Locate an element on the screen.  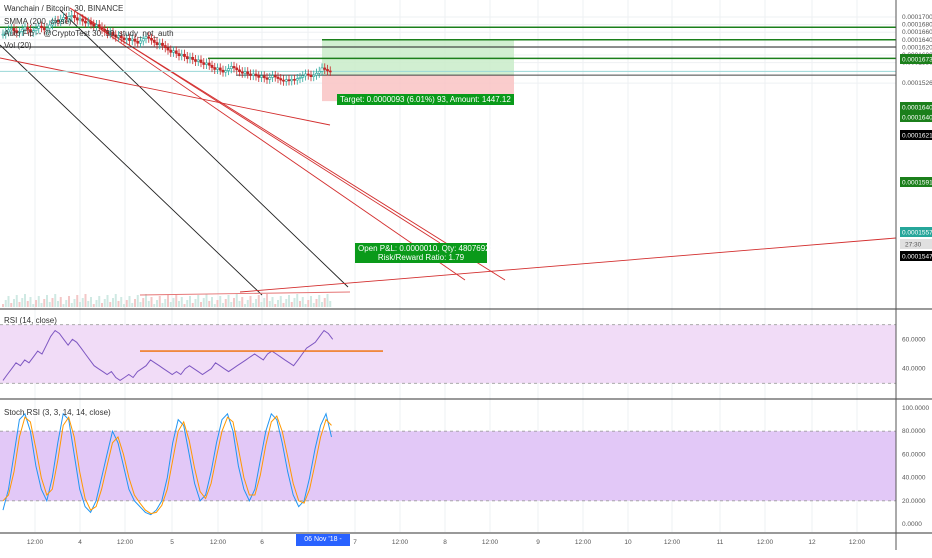
price-tag-label: 0.0001557 is located at coordinates (917, 233).